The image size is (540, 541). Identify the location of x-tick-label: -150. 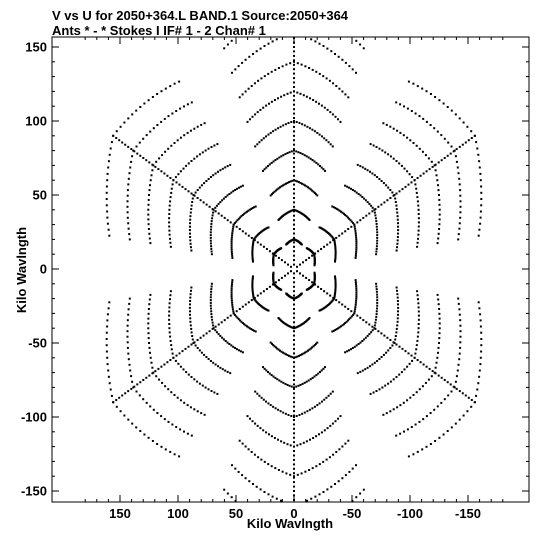
(468, 513).